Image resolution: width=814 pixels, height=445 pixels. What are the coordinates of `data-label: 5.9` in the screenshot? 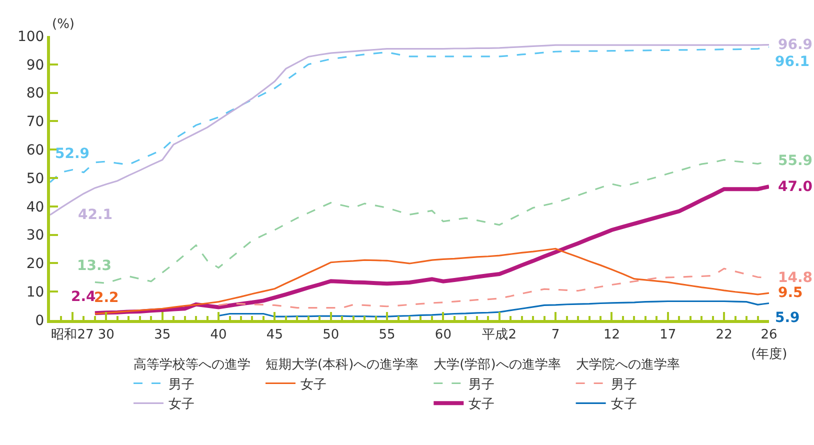 It's located at (787, 318).